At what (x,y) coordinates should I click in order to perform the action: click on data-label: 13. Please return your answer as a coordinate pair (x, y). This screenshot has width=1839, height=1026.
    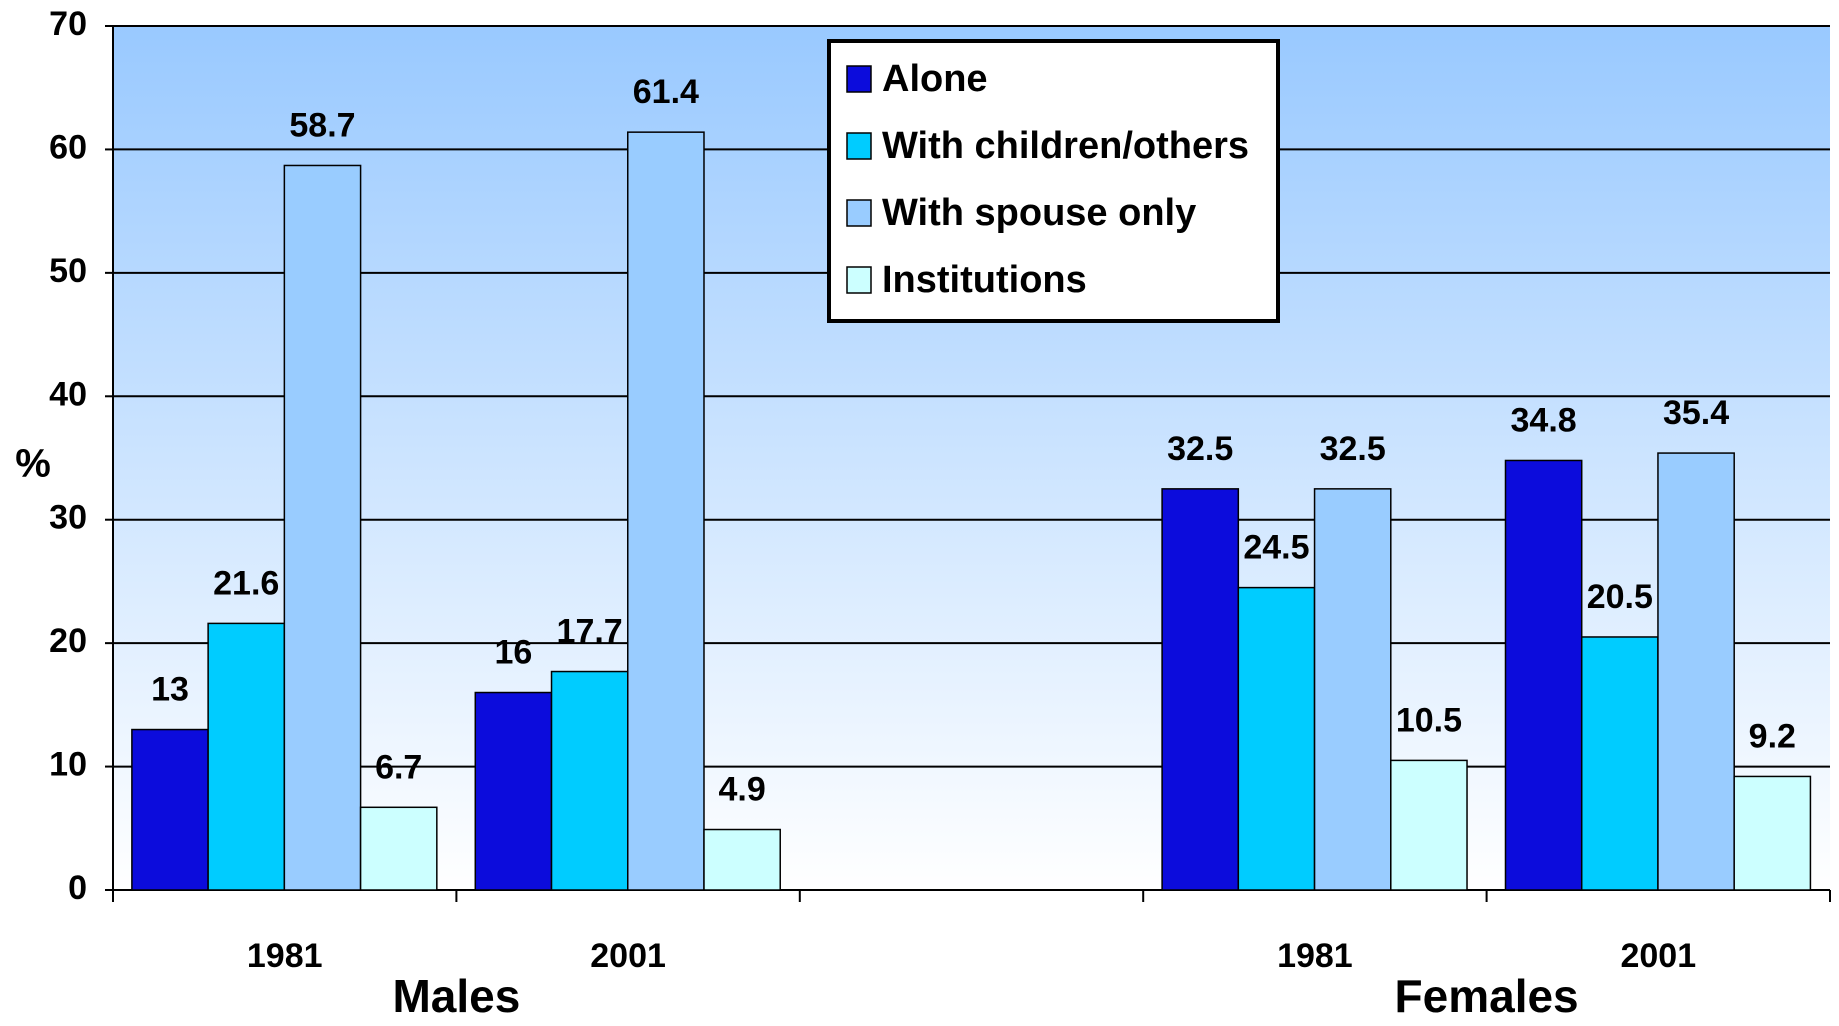
    Looking at the image, I should click on (170, 690).